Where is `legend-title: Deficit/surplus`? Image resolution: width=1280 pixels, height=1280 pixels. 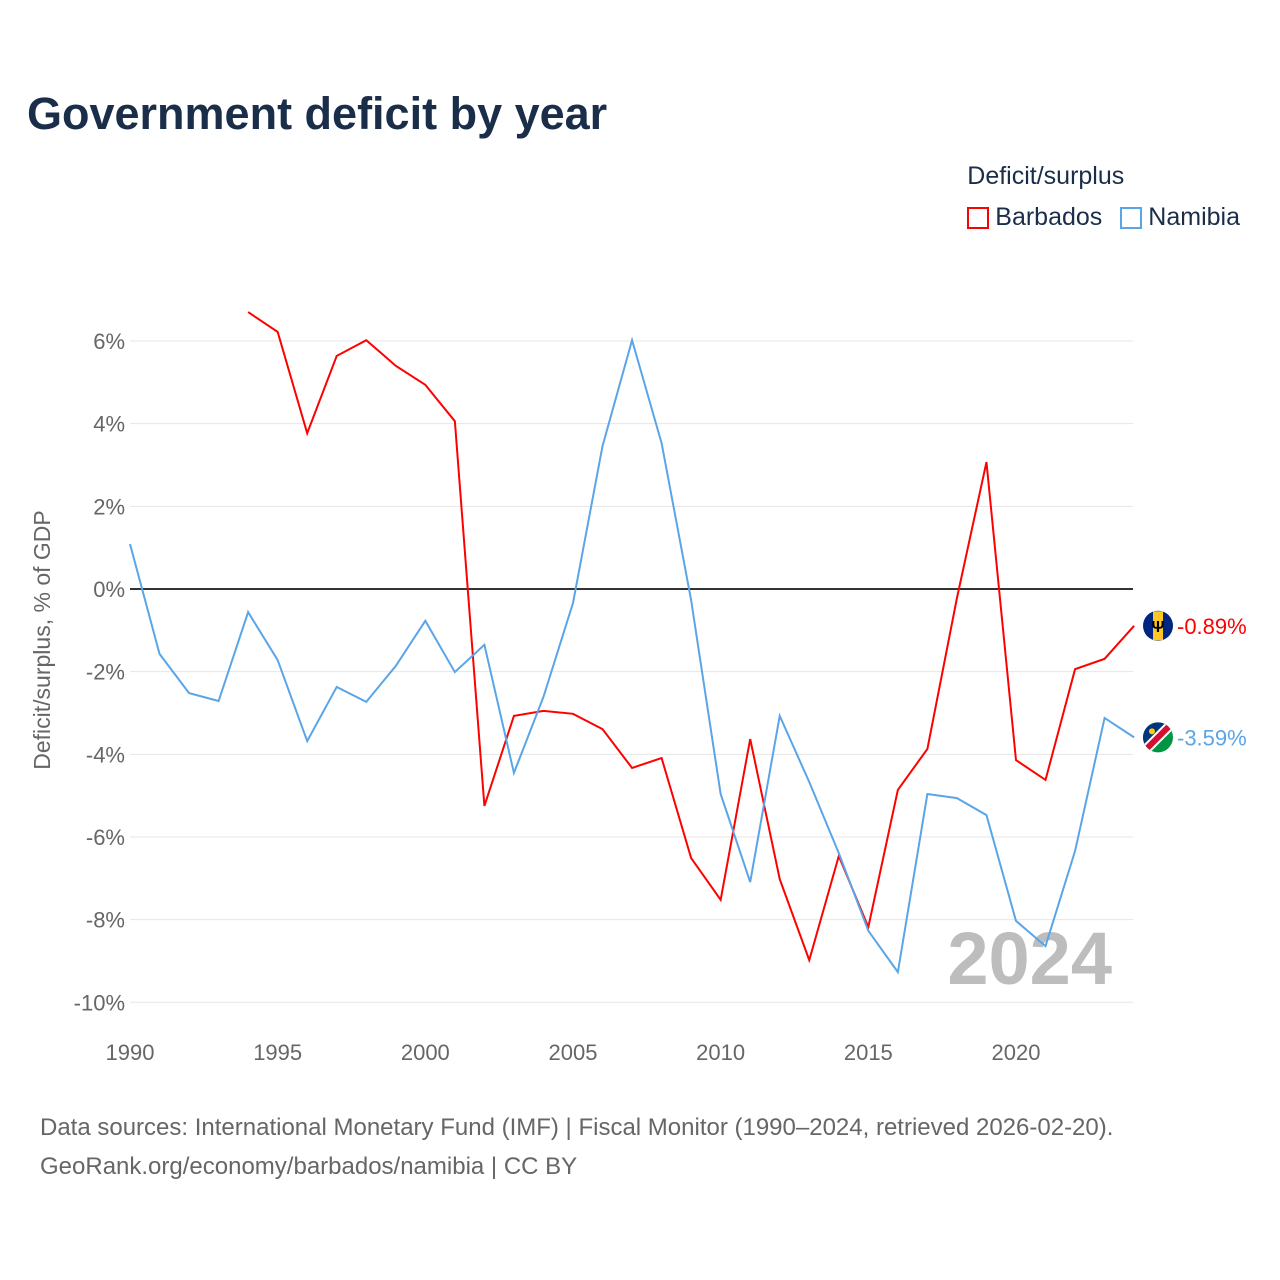 legend-title: Deficit/surplus is located at coordinates (1046, 176).